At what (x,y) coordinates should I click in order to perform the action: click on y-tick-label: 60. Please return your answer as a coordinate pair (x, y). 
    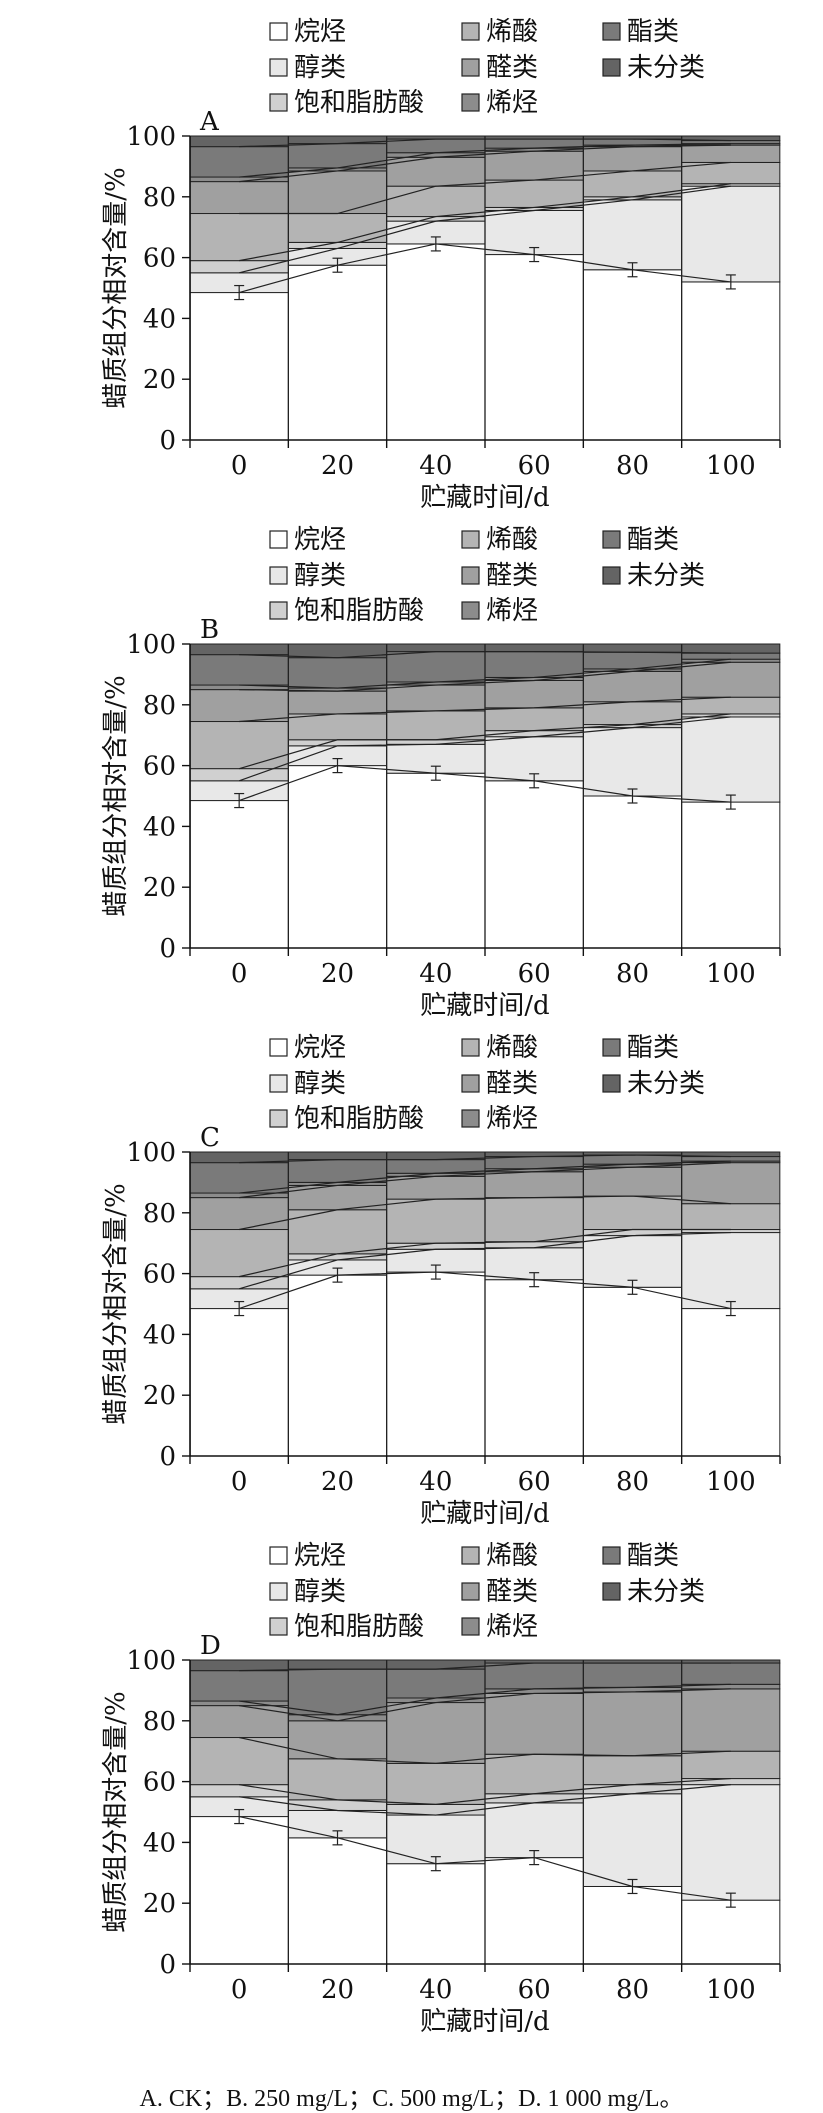
    Looking at the image, I should click on (159, 1783).